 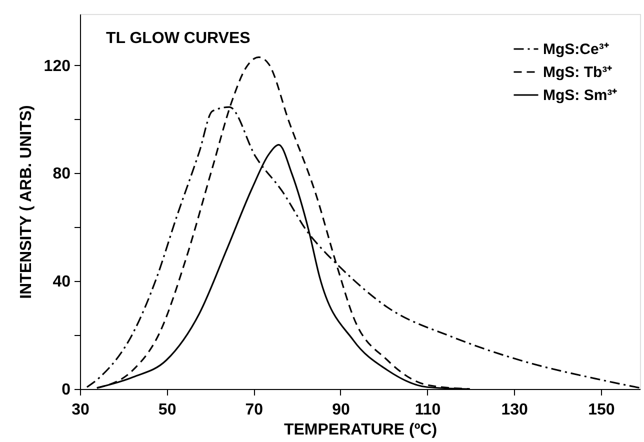 What do you see at coordinates (254, 410) in the screenshot?
I see `x-tick-label: 70` at bounding box center [254, 410].